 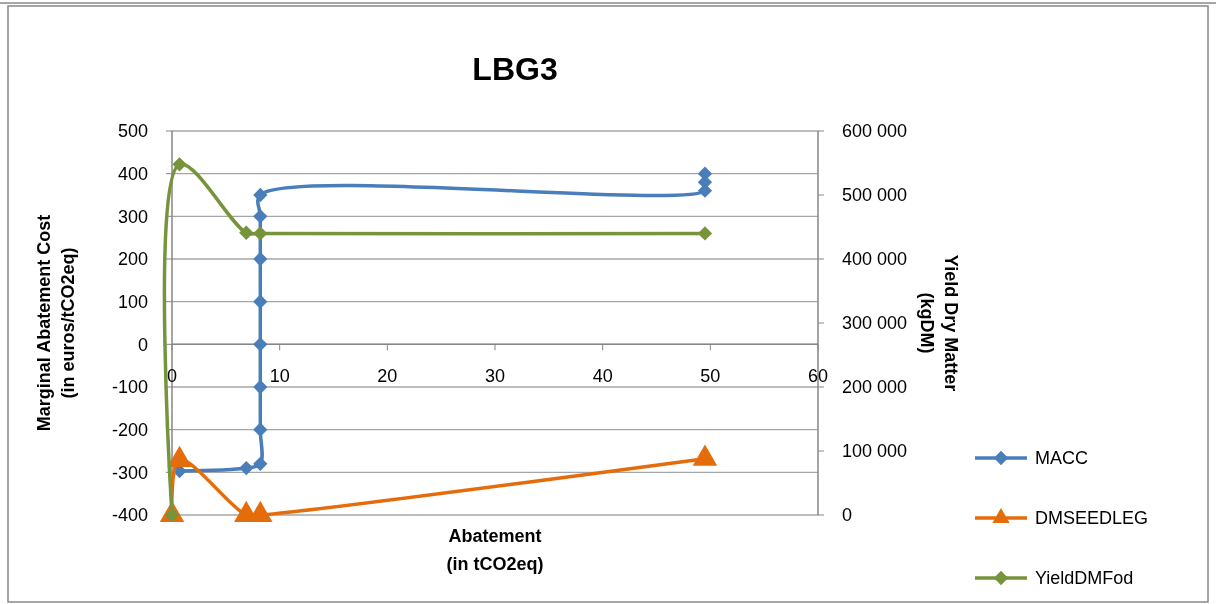 I want to click on x-tick-label: 20, so click(x=387, y=376).